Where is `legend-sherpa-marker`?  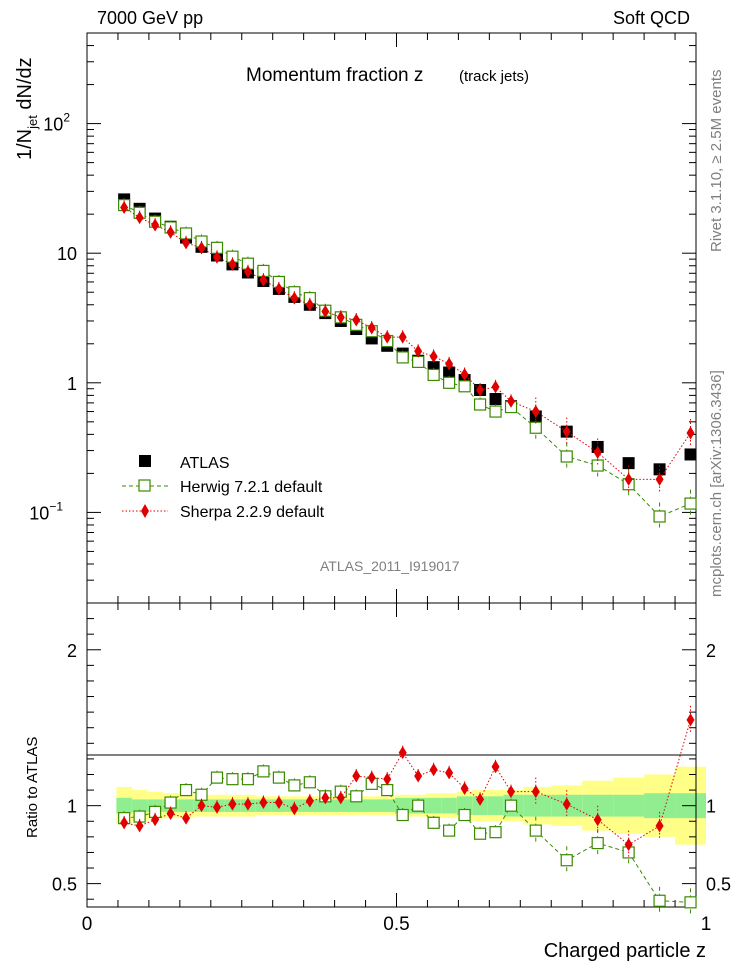 legend-sherpa-marker is located at coordinates (145, 511).